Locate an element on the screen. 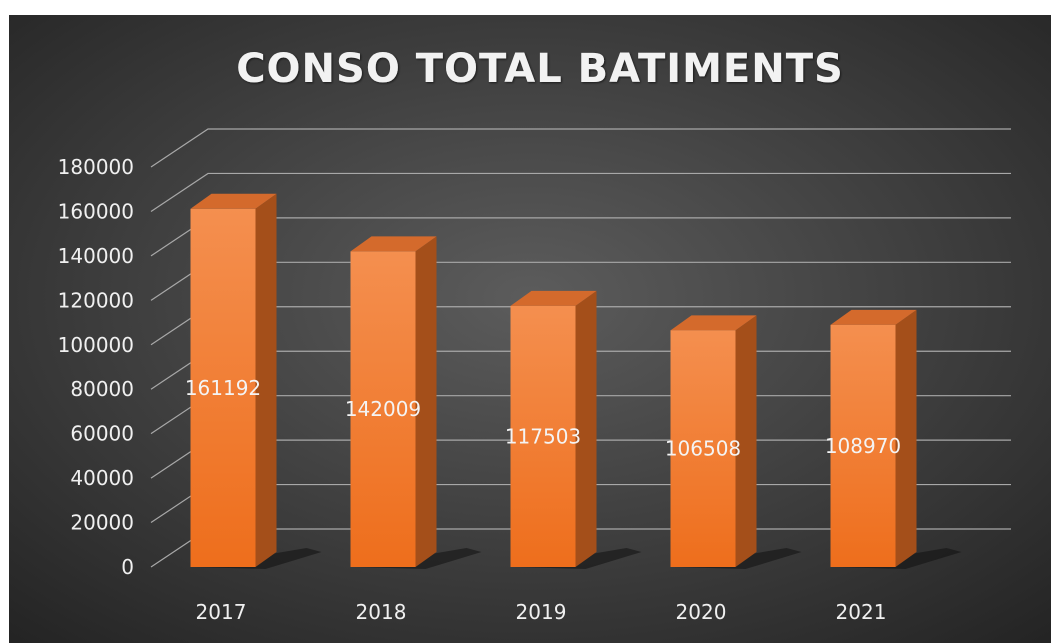 The height and width of the screenshot is (643, 1060). y-tick-label: 20000 is located at coordinates (102, 523).